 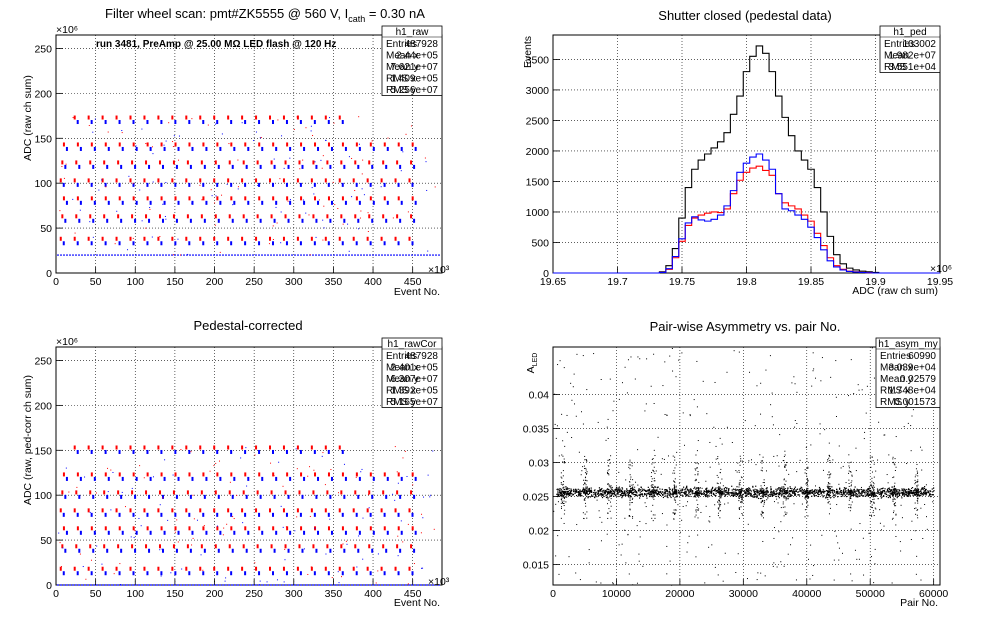 I want to click on x-axis-exponent: ×10⁶, so click(x=941, y=269).